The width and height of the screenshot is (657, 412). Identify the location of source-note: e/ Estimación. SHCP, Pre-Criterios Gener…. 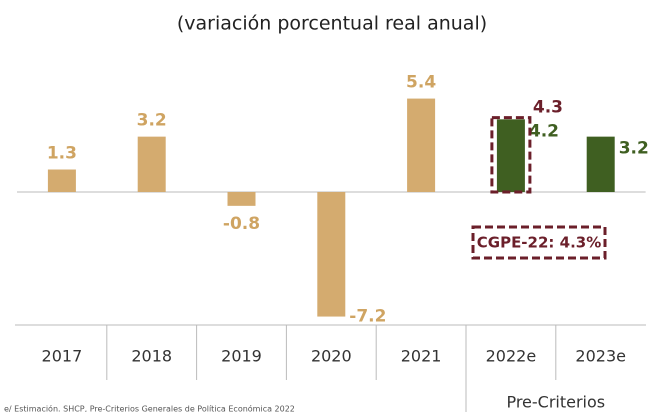
(149, 408).